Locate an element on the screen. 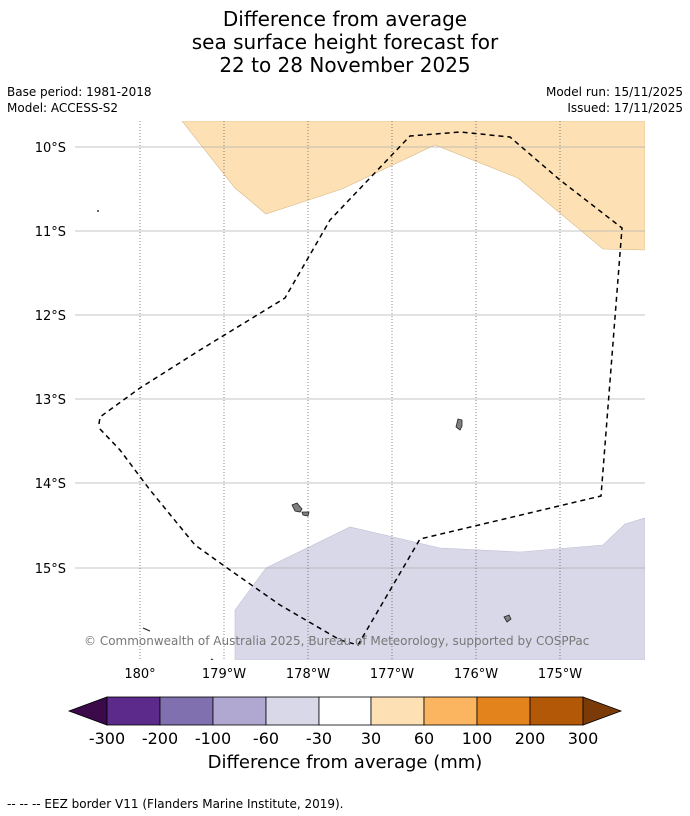  colorbar-tick: -100 is located at coordinates (213, 738).